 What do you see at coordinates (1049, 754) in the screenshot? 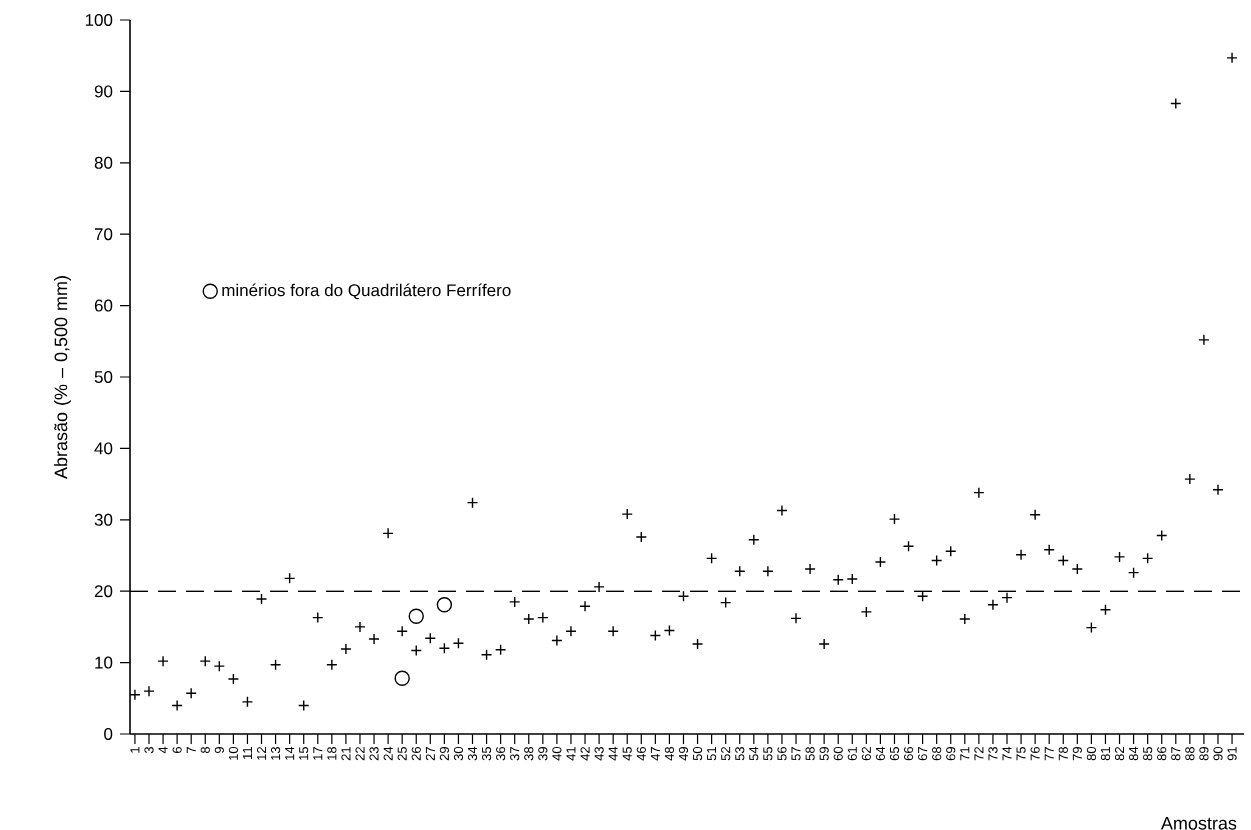
I see `x-tick-label: 77` at bounding box center [1049, 754].